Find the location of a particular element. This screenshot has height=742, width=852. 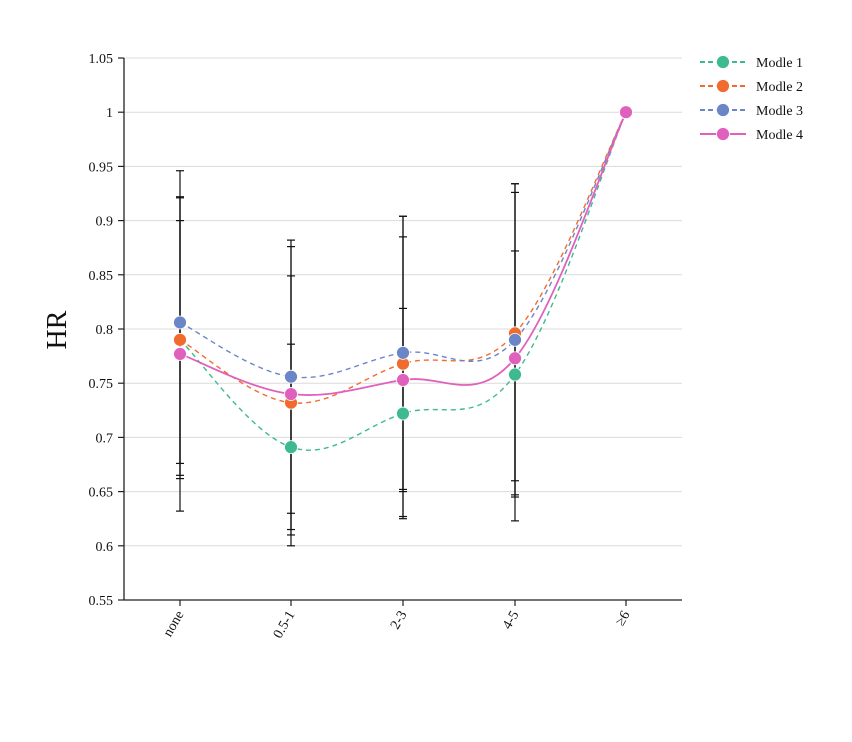

x-tick-label: 4-5 is located at coordinates (511, 621).